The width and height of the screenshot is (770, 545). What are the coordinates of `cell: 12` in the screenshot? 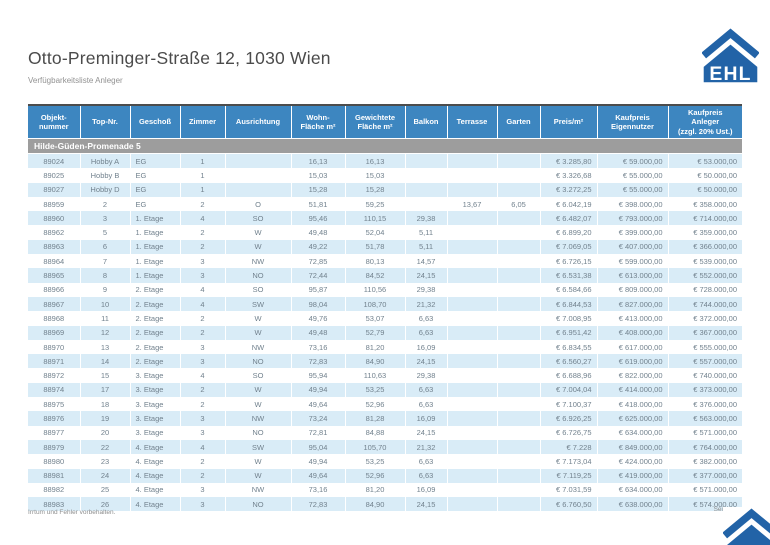 It's located at (105, 332).